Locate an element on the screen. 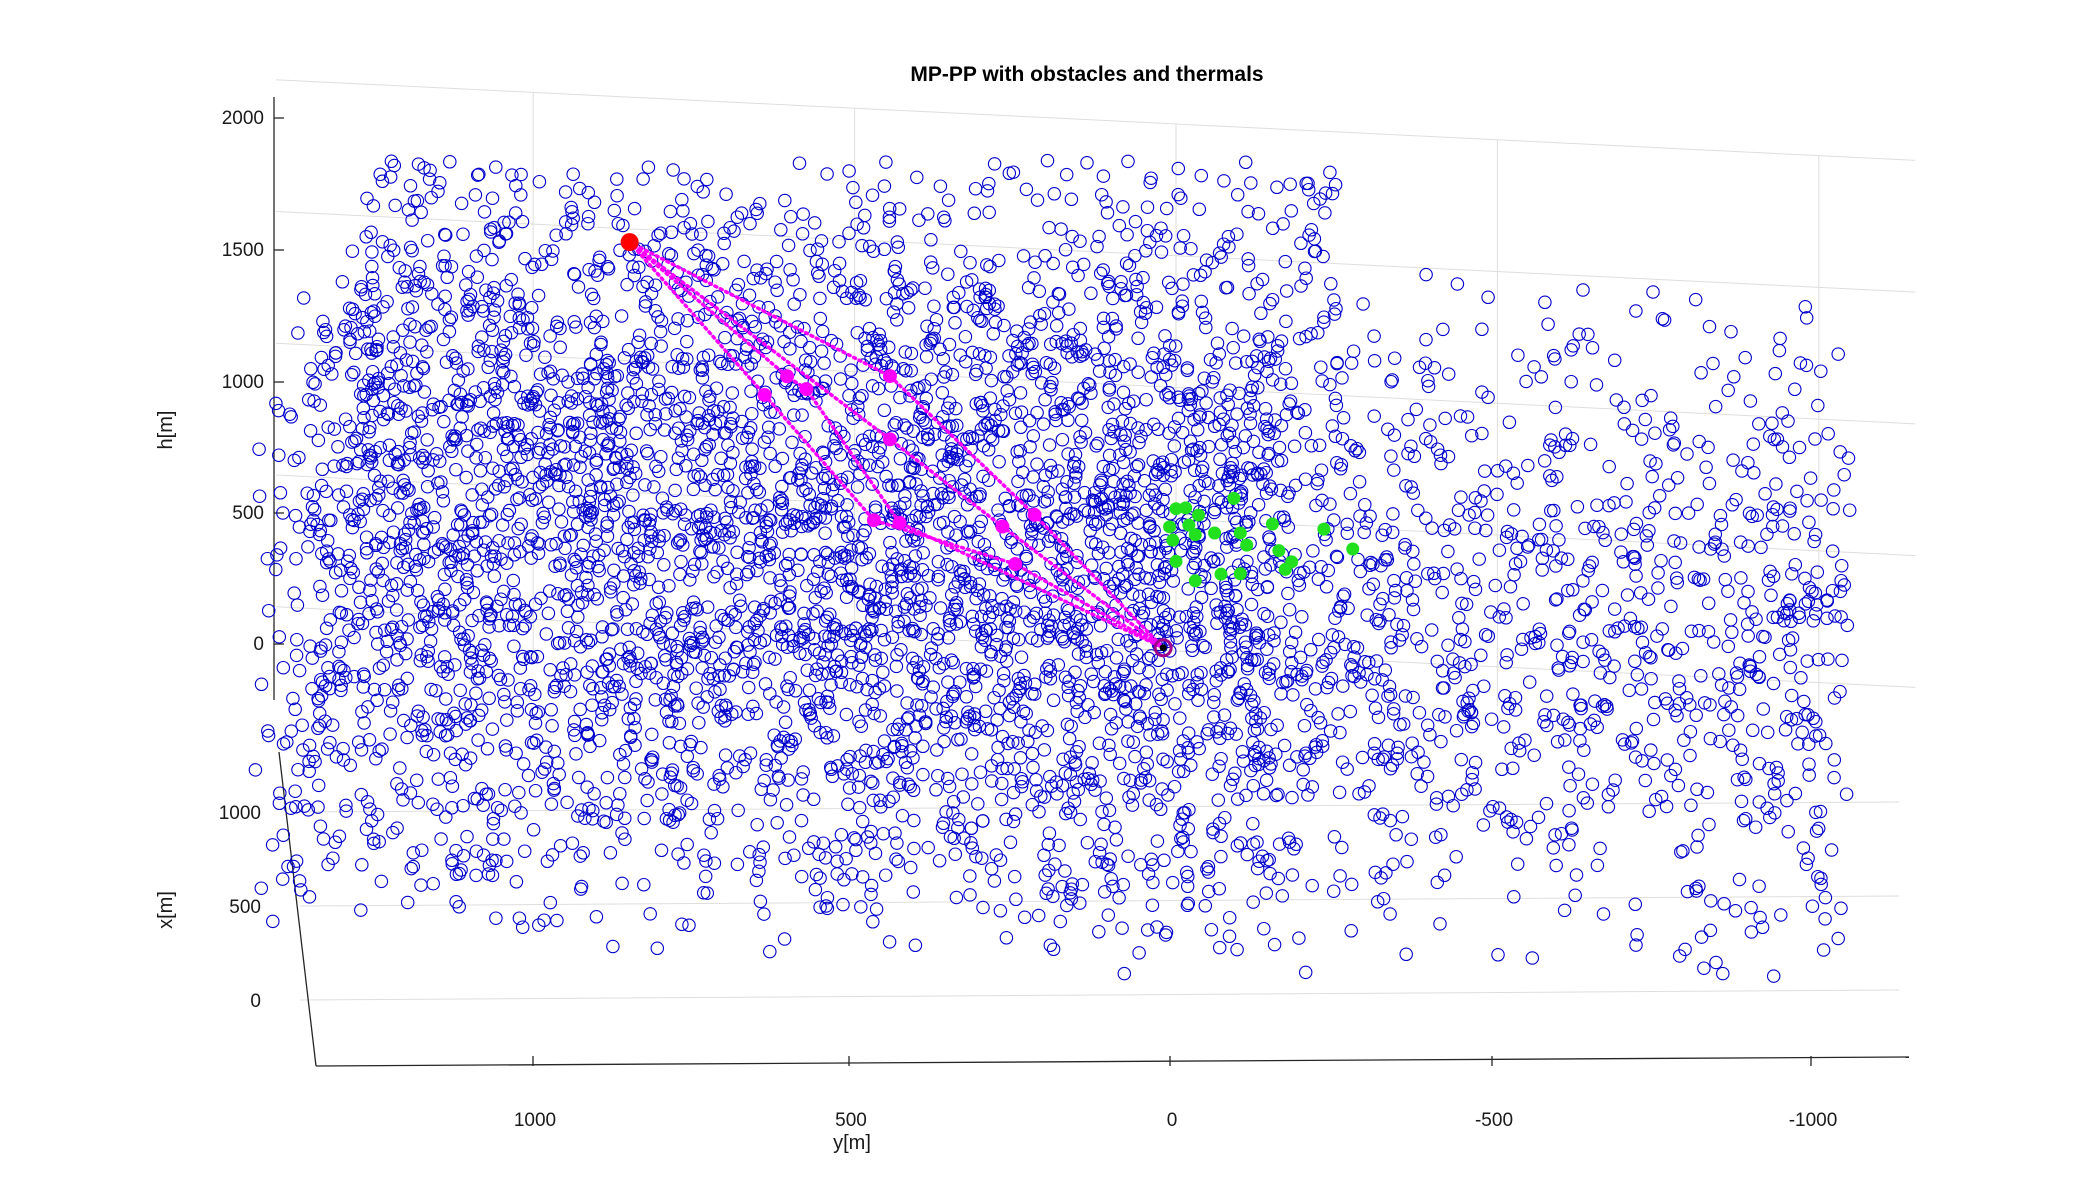 This screenshot has height=1188, width=2090. y-tick-label: 1000 is located at coordinates (535, 1120).